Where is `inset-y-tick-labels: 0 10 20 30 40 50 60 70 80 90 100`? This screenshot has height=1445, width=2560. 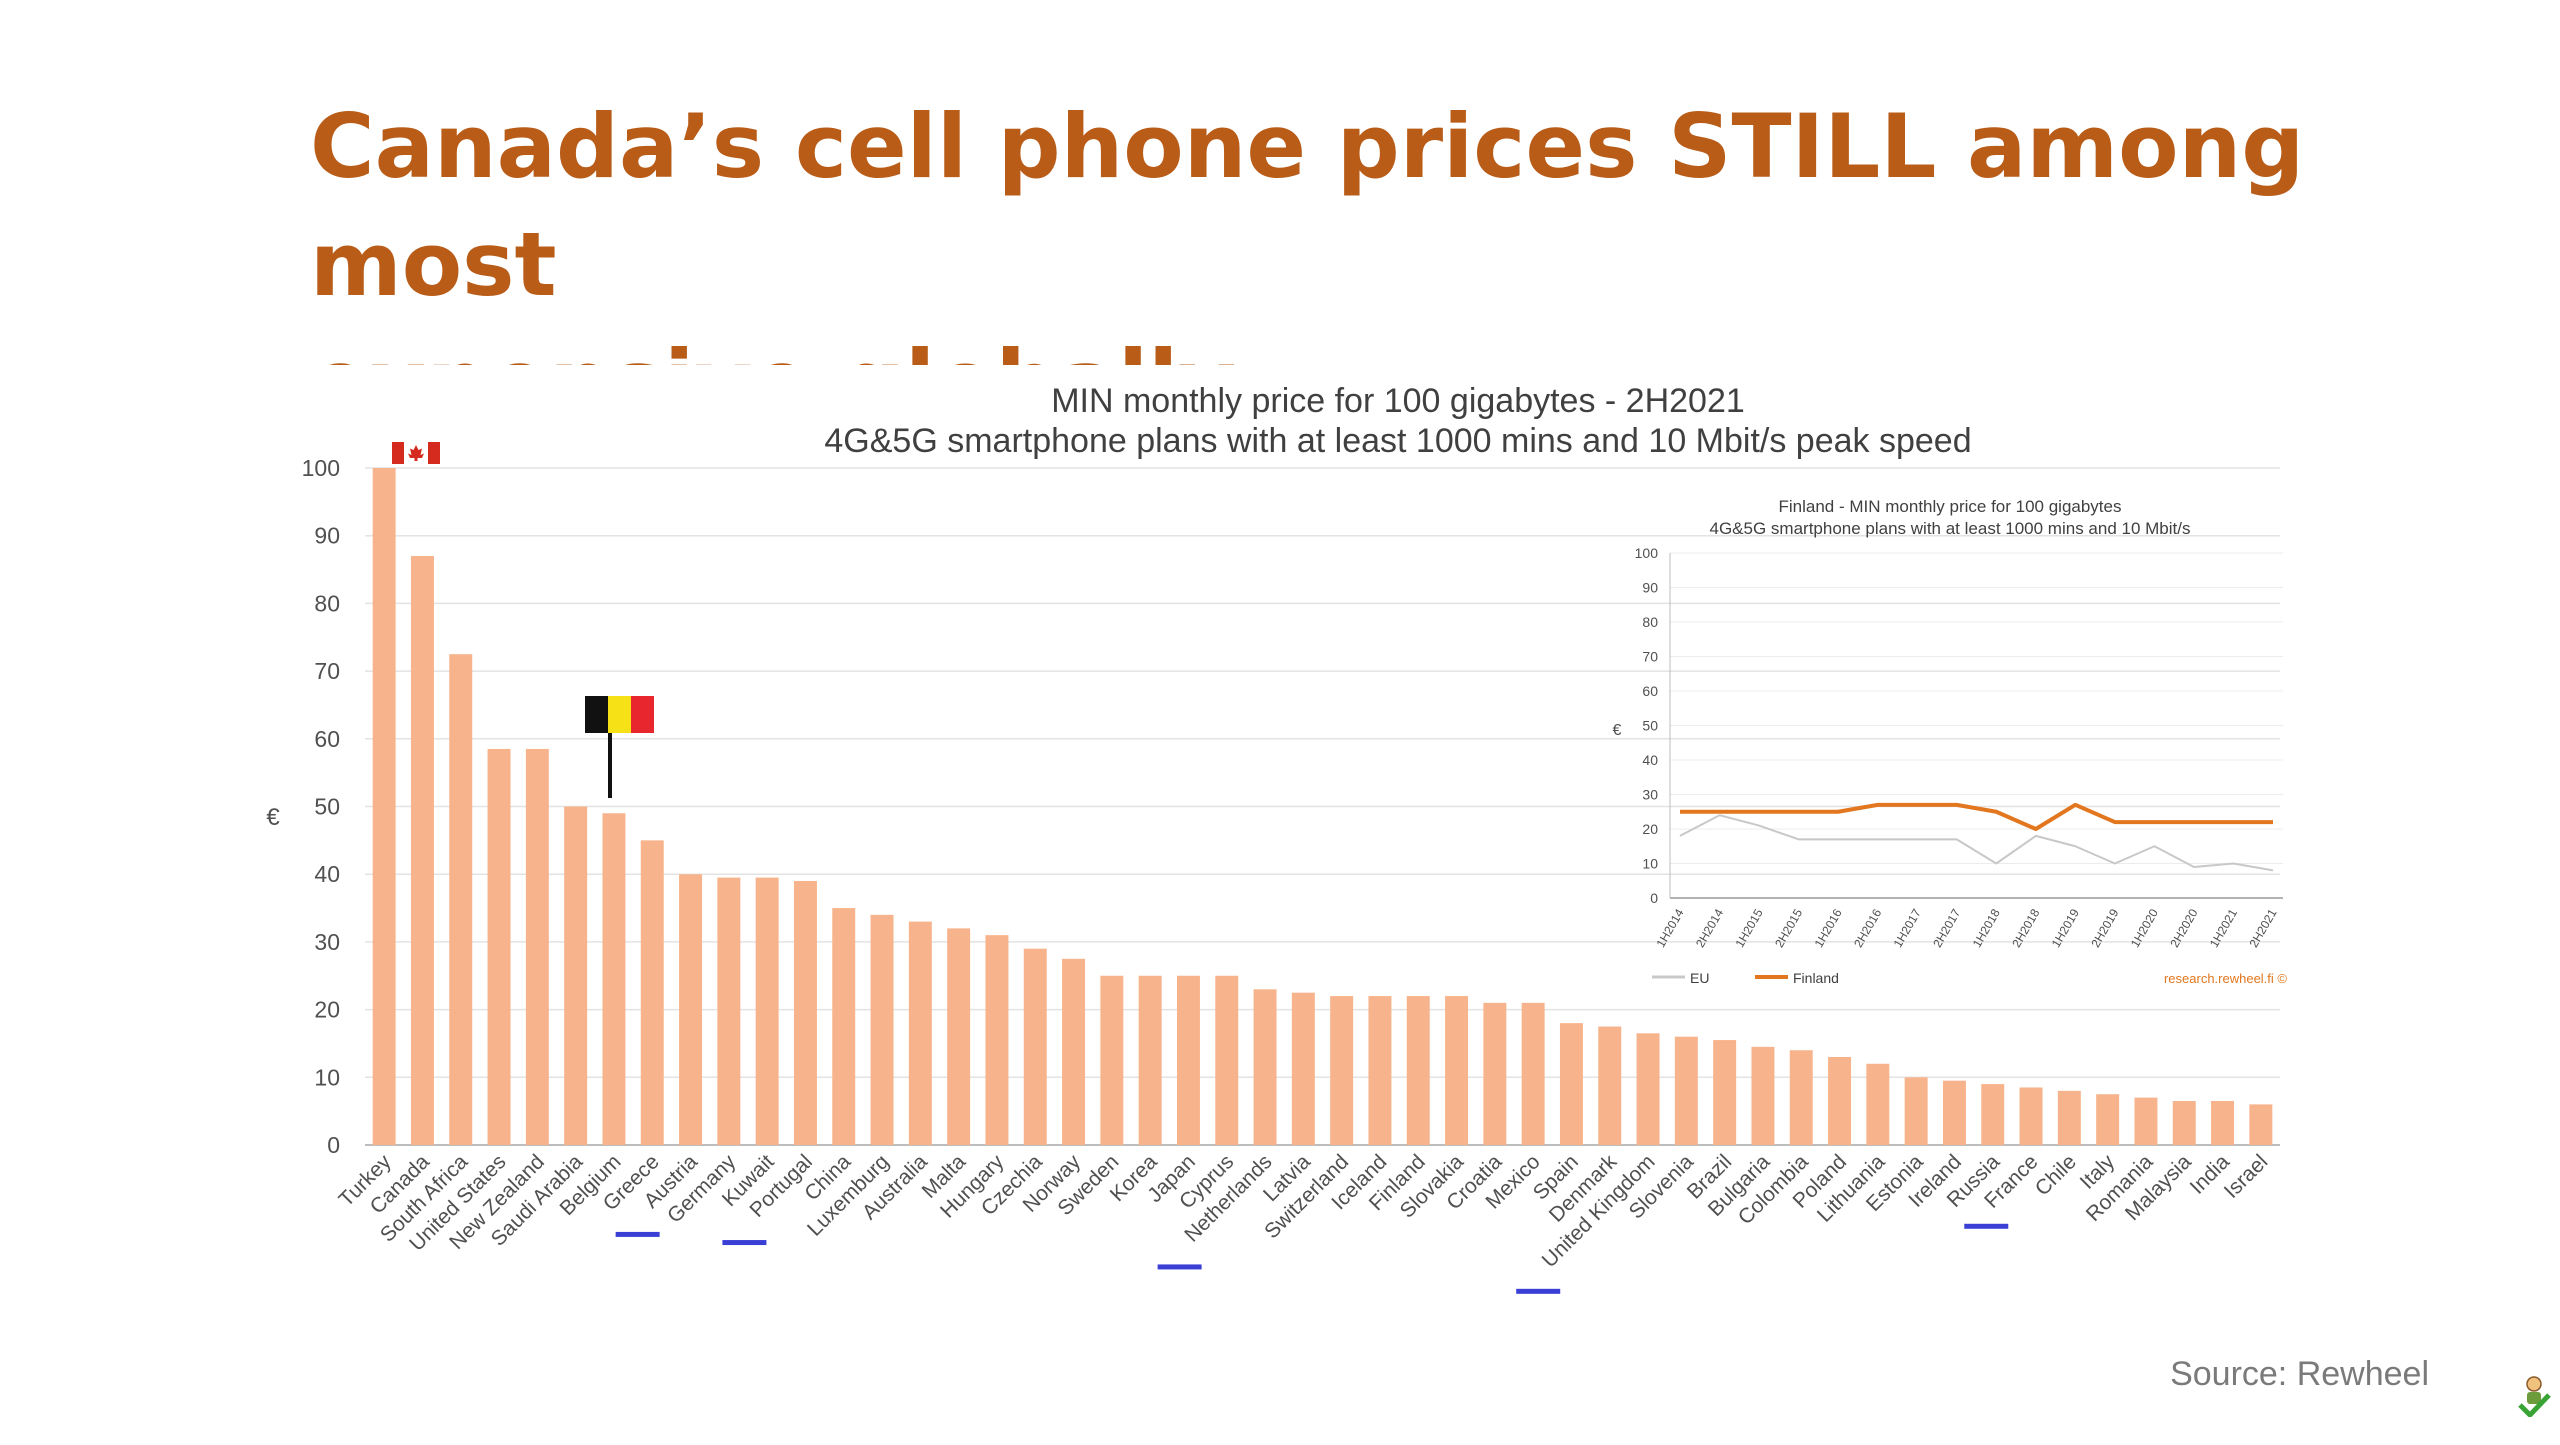 inset-y-tick-labels: 0 10 20 30 40 50 60 70 80 90 100 is located at coordinates (1647, 725).